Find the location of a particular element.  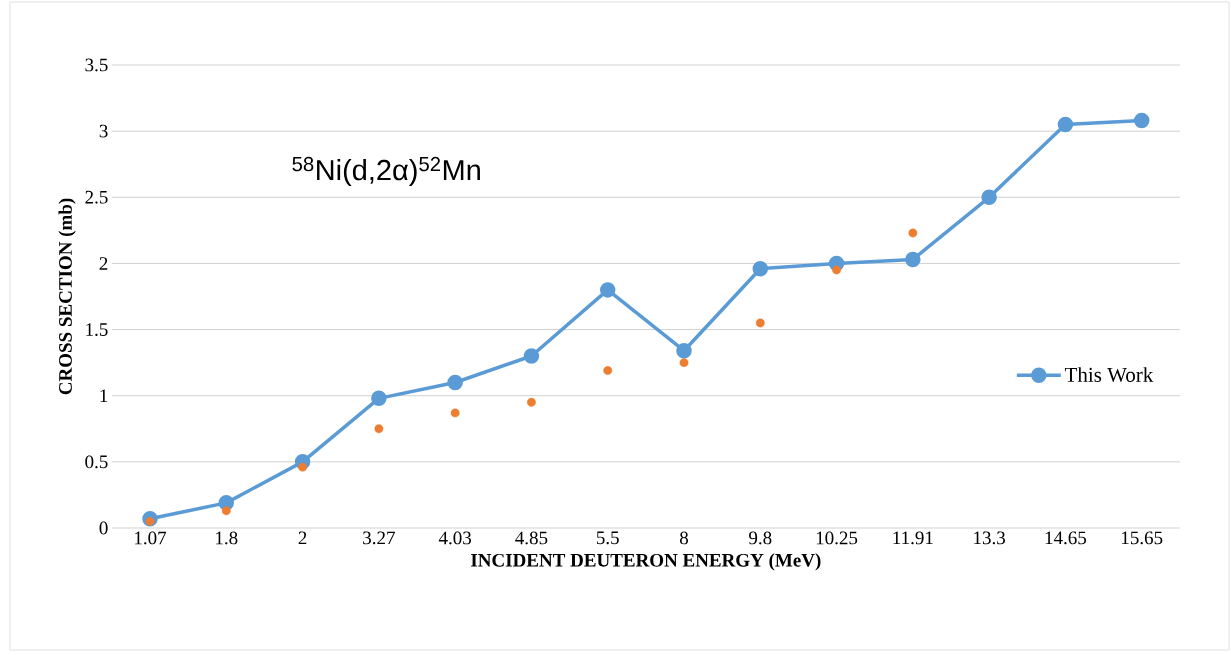

x-tick-label: 9.8 is located at coordinates (760, 538).